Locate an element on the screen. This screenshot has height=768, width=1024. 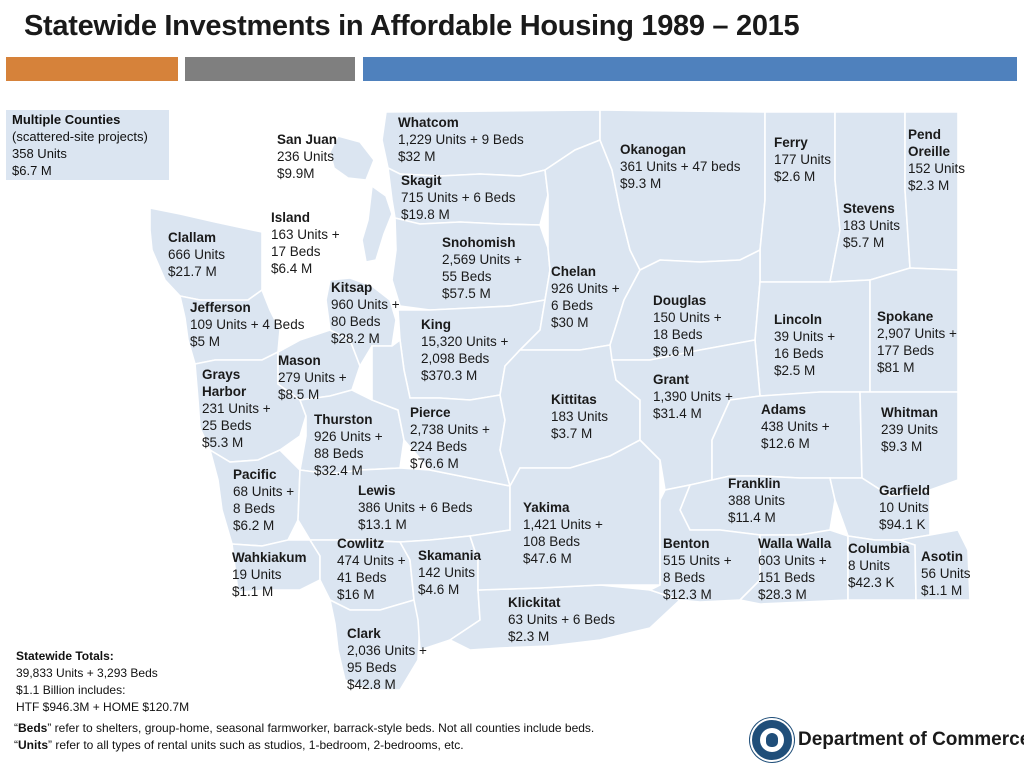
county-stat: 1,229 Units + 9 Beds is located at coordinates (461, 139).